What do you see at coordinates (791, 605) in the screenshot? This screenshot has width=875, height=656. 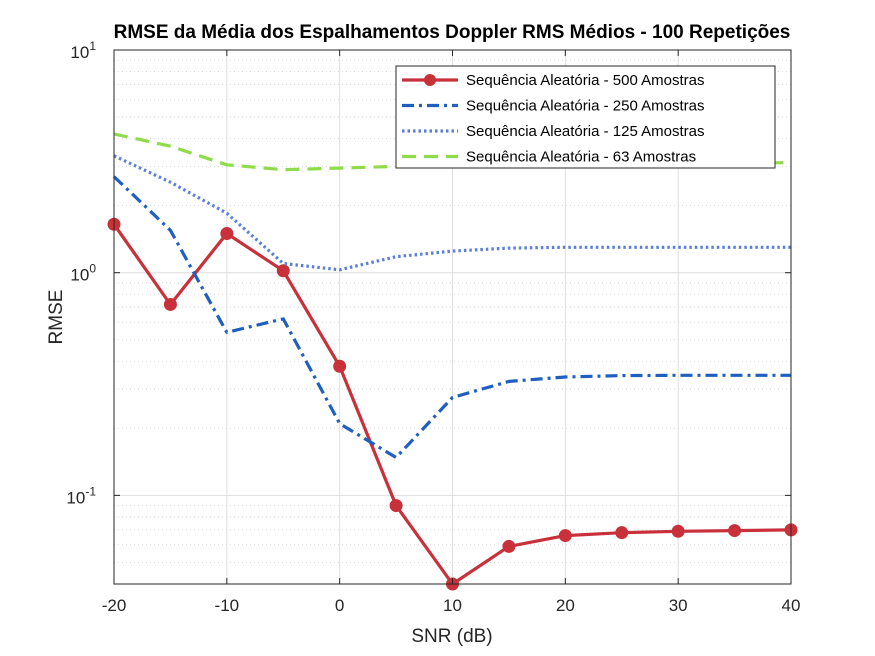 I see `x-tick-label: 40` at bounding box center [791, 605].